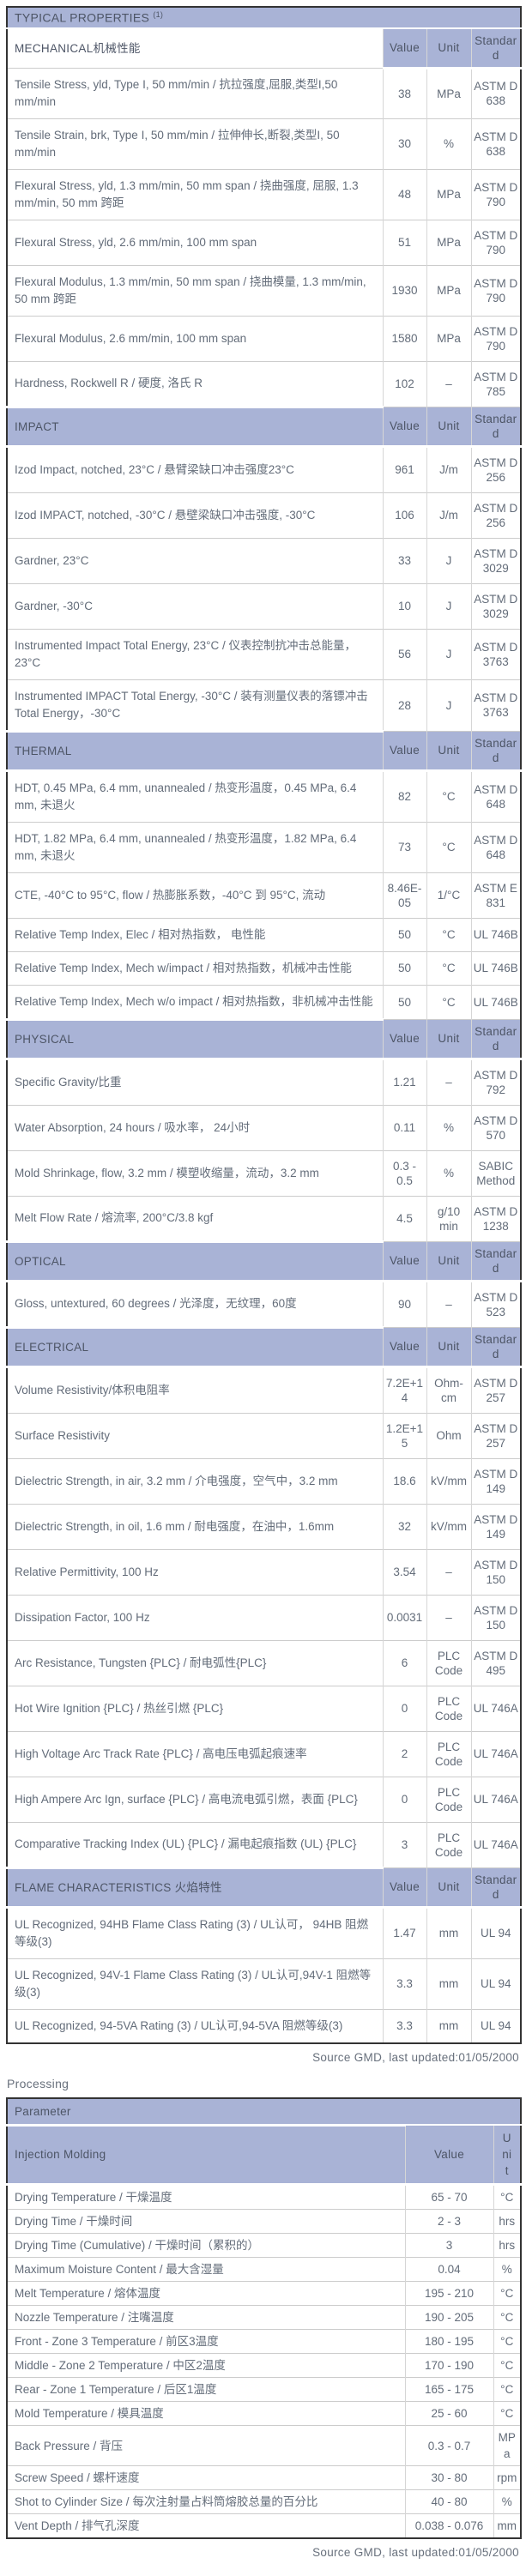  Describe the element at coordinates (448, 1390) in the screenshot. I see `property-unit: Ohm-cm` at that location.